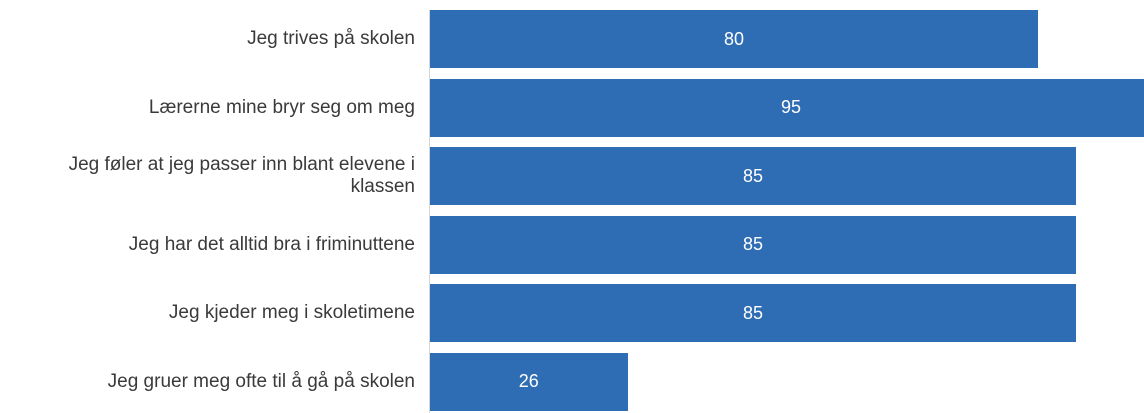 Image resolution: width=1144 pixels, height=413 pixels. I want to click on category-axis-line, so click(429, 211).